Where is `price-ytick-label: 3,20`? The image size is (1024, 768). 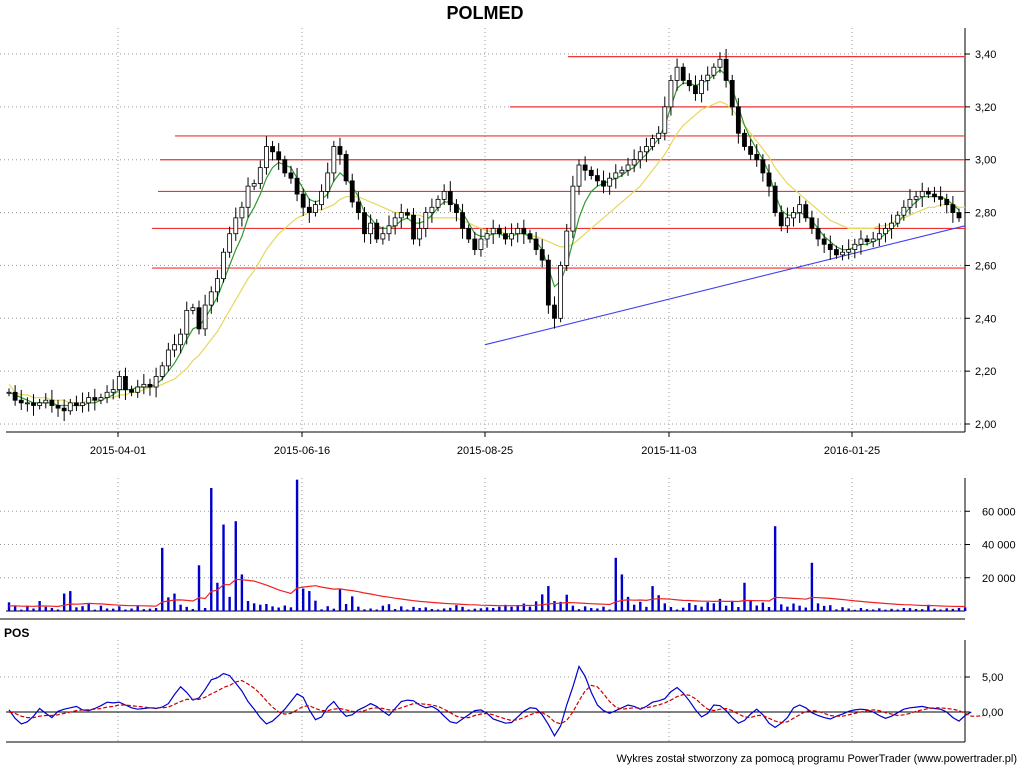 price-ytick-label: 3,20 is located at coordinates (985, 108).